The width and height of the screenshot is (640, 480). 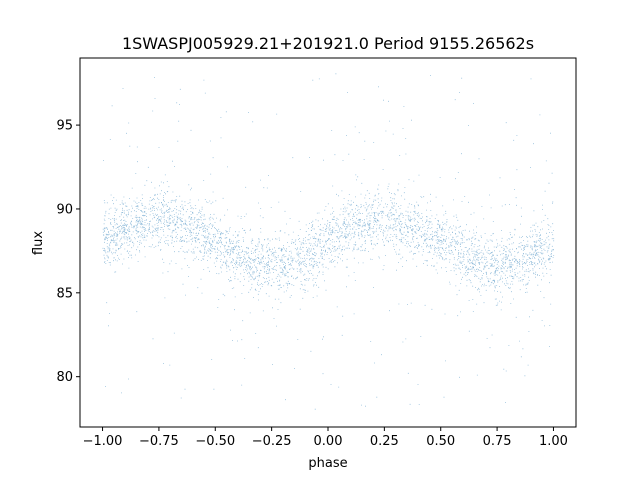 What do you see at coordinates (327, 463) in the screenshot?
I see `x-axis-label: phase` at bounding box center [327, 463].